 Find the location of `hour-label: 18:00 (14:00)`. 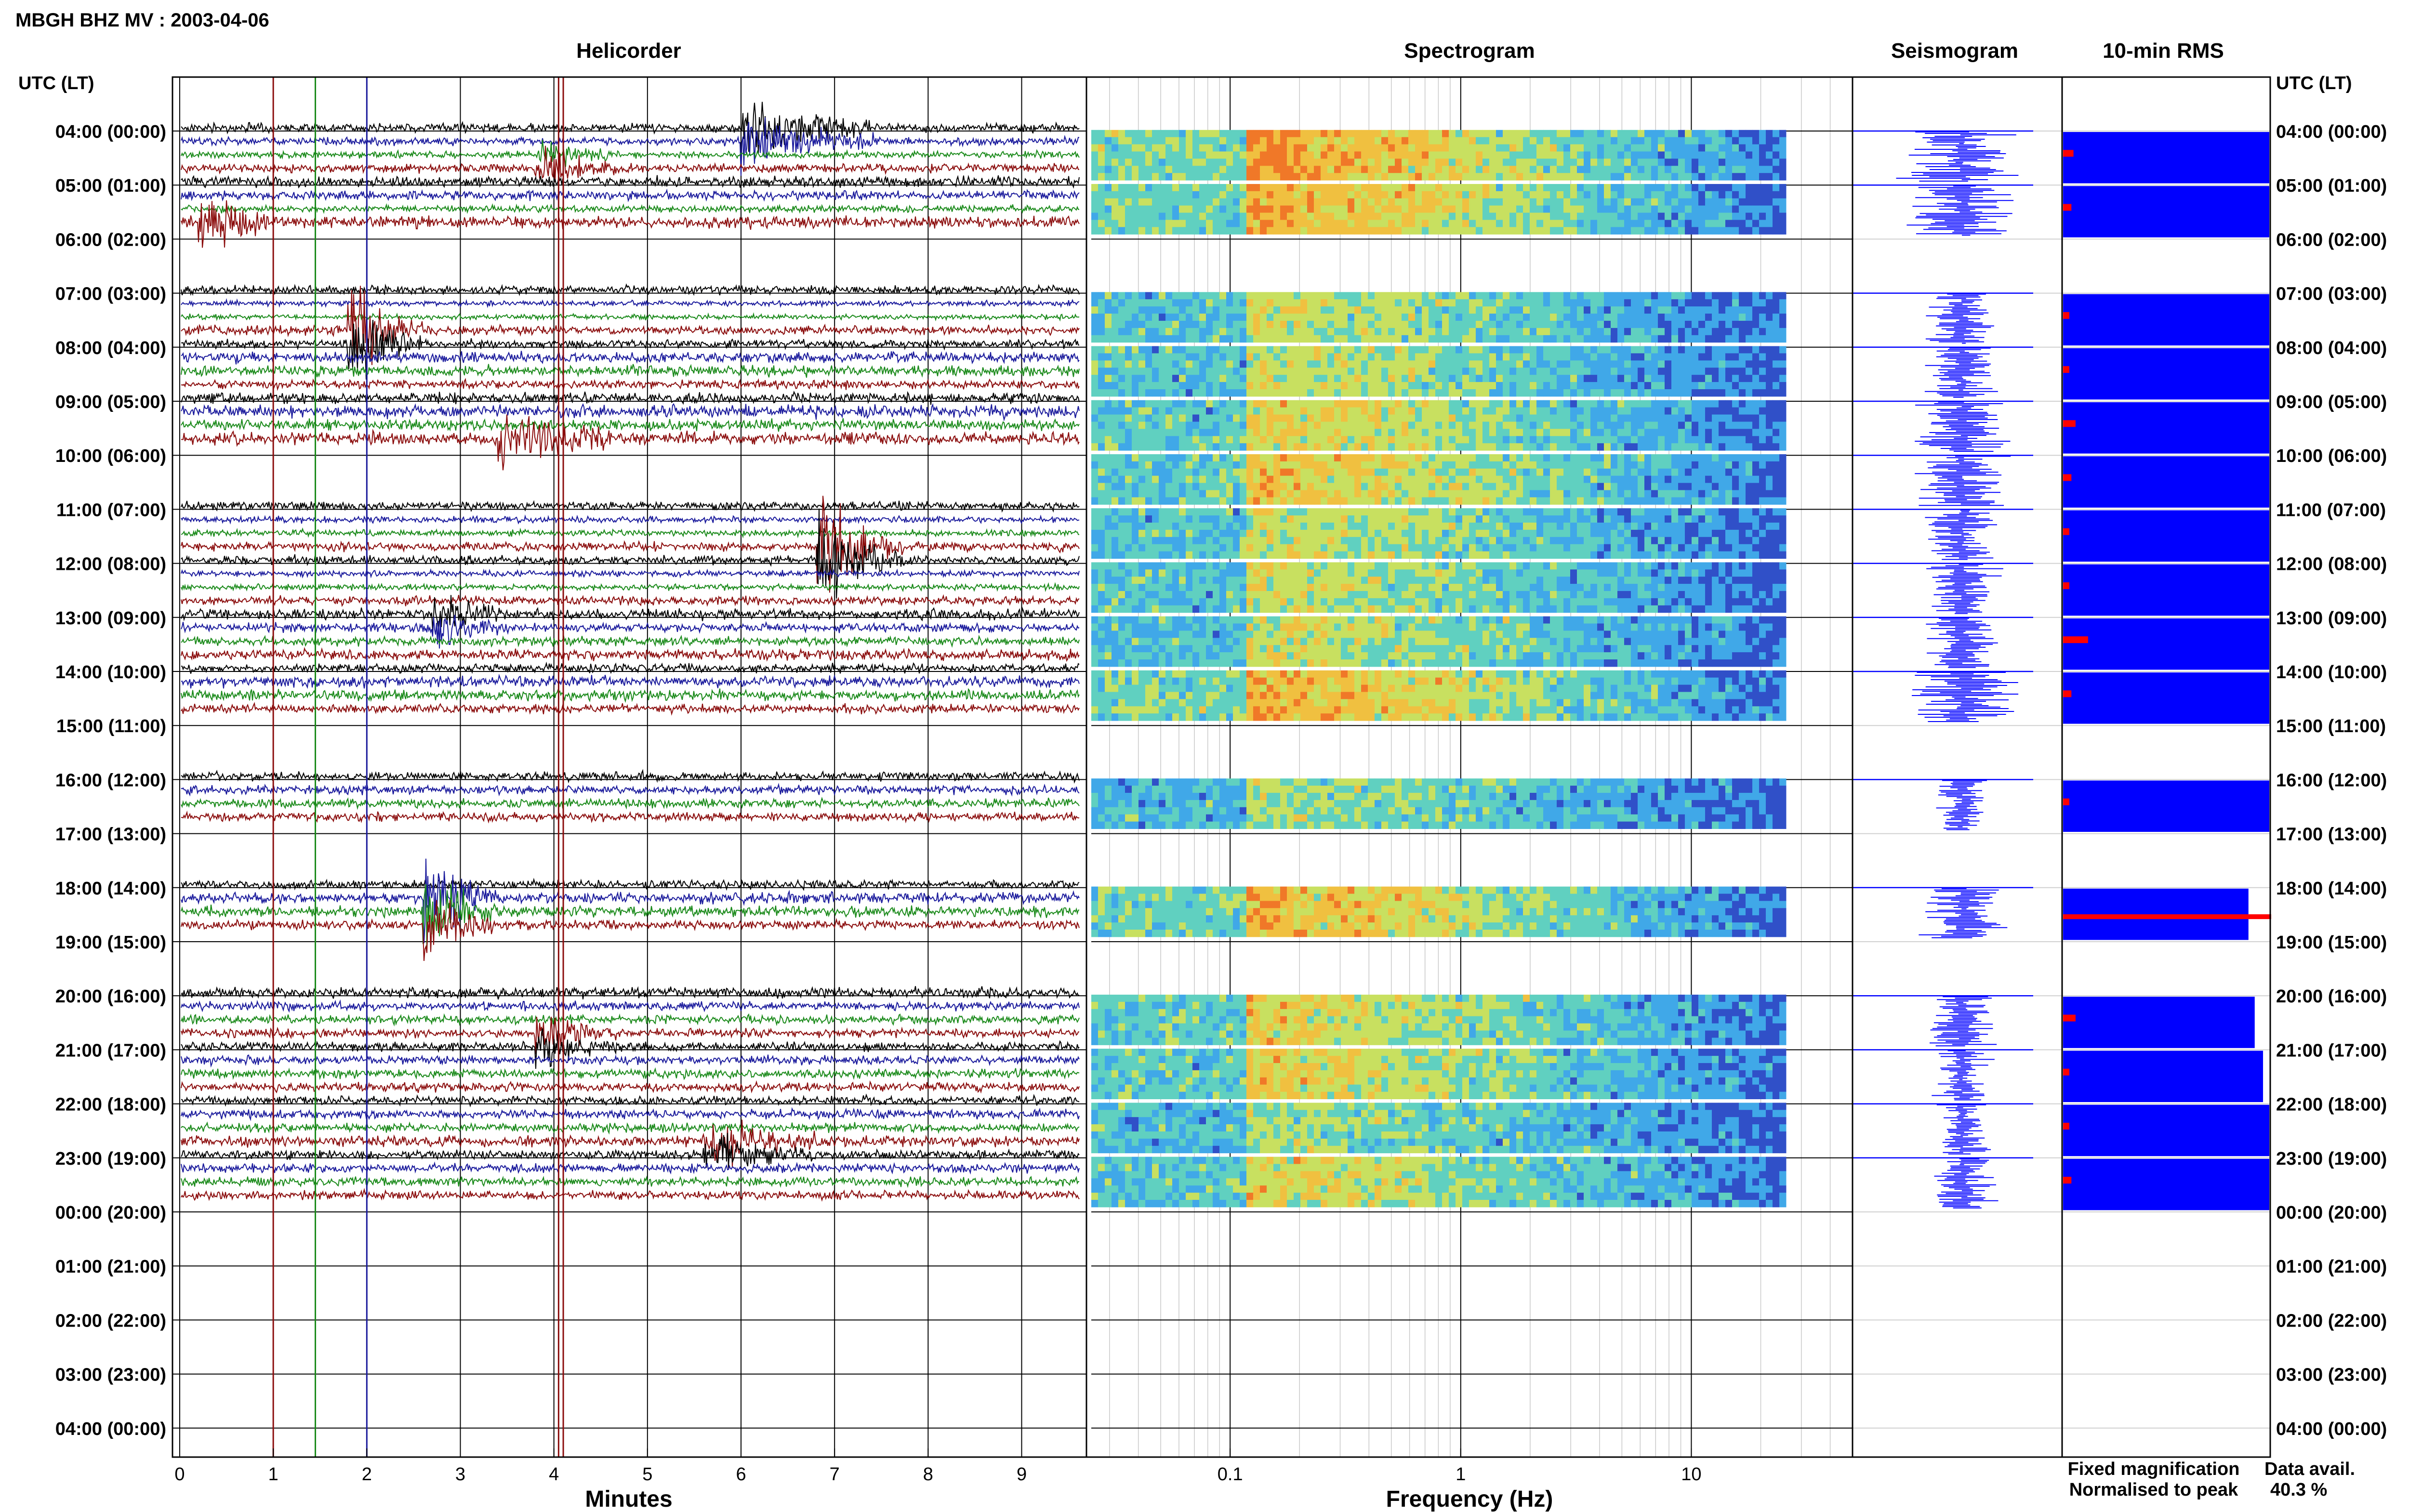

hour-label: 18:00 (14:00) is located at coordinates (2331, 889).